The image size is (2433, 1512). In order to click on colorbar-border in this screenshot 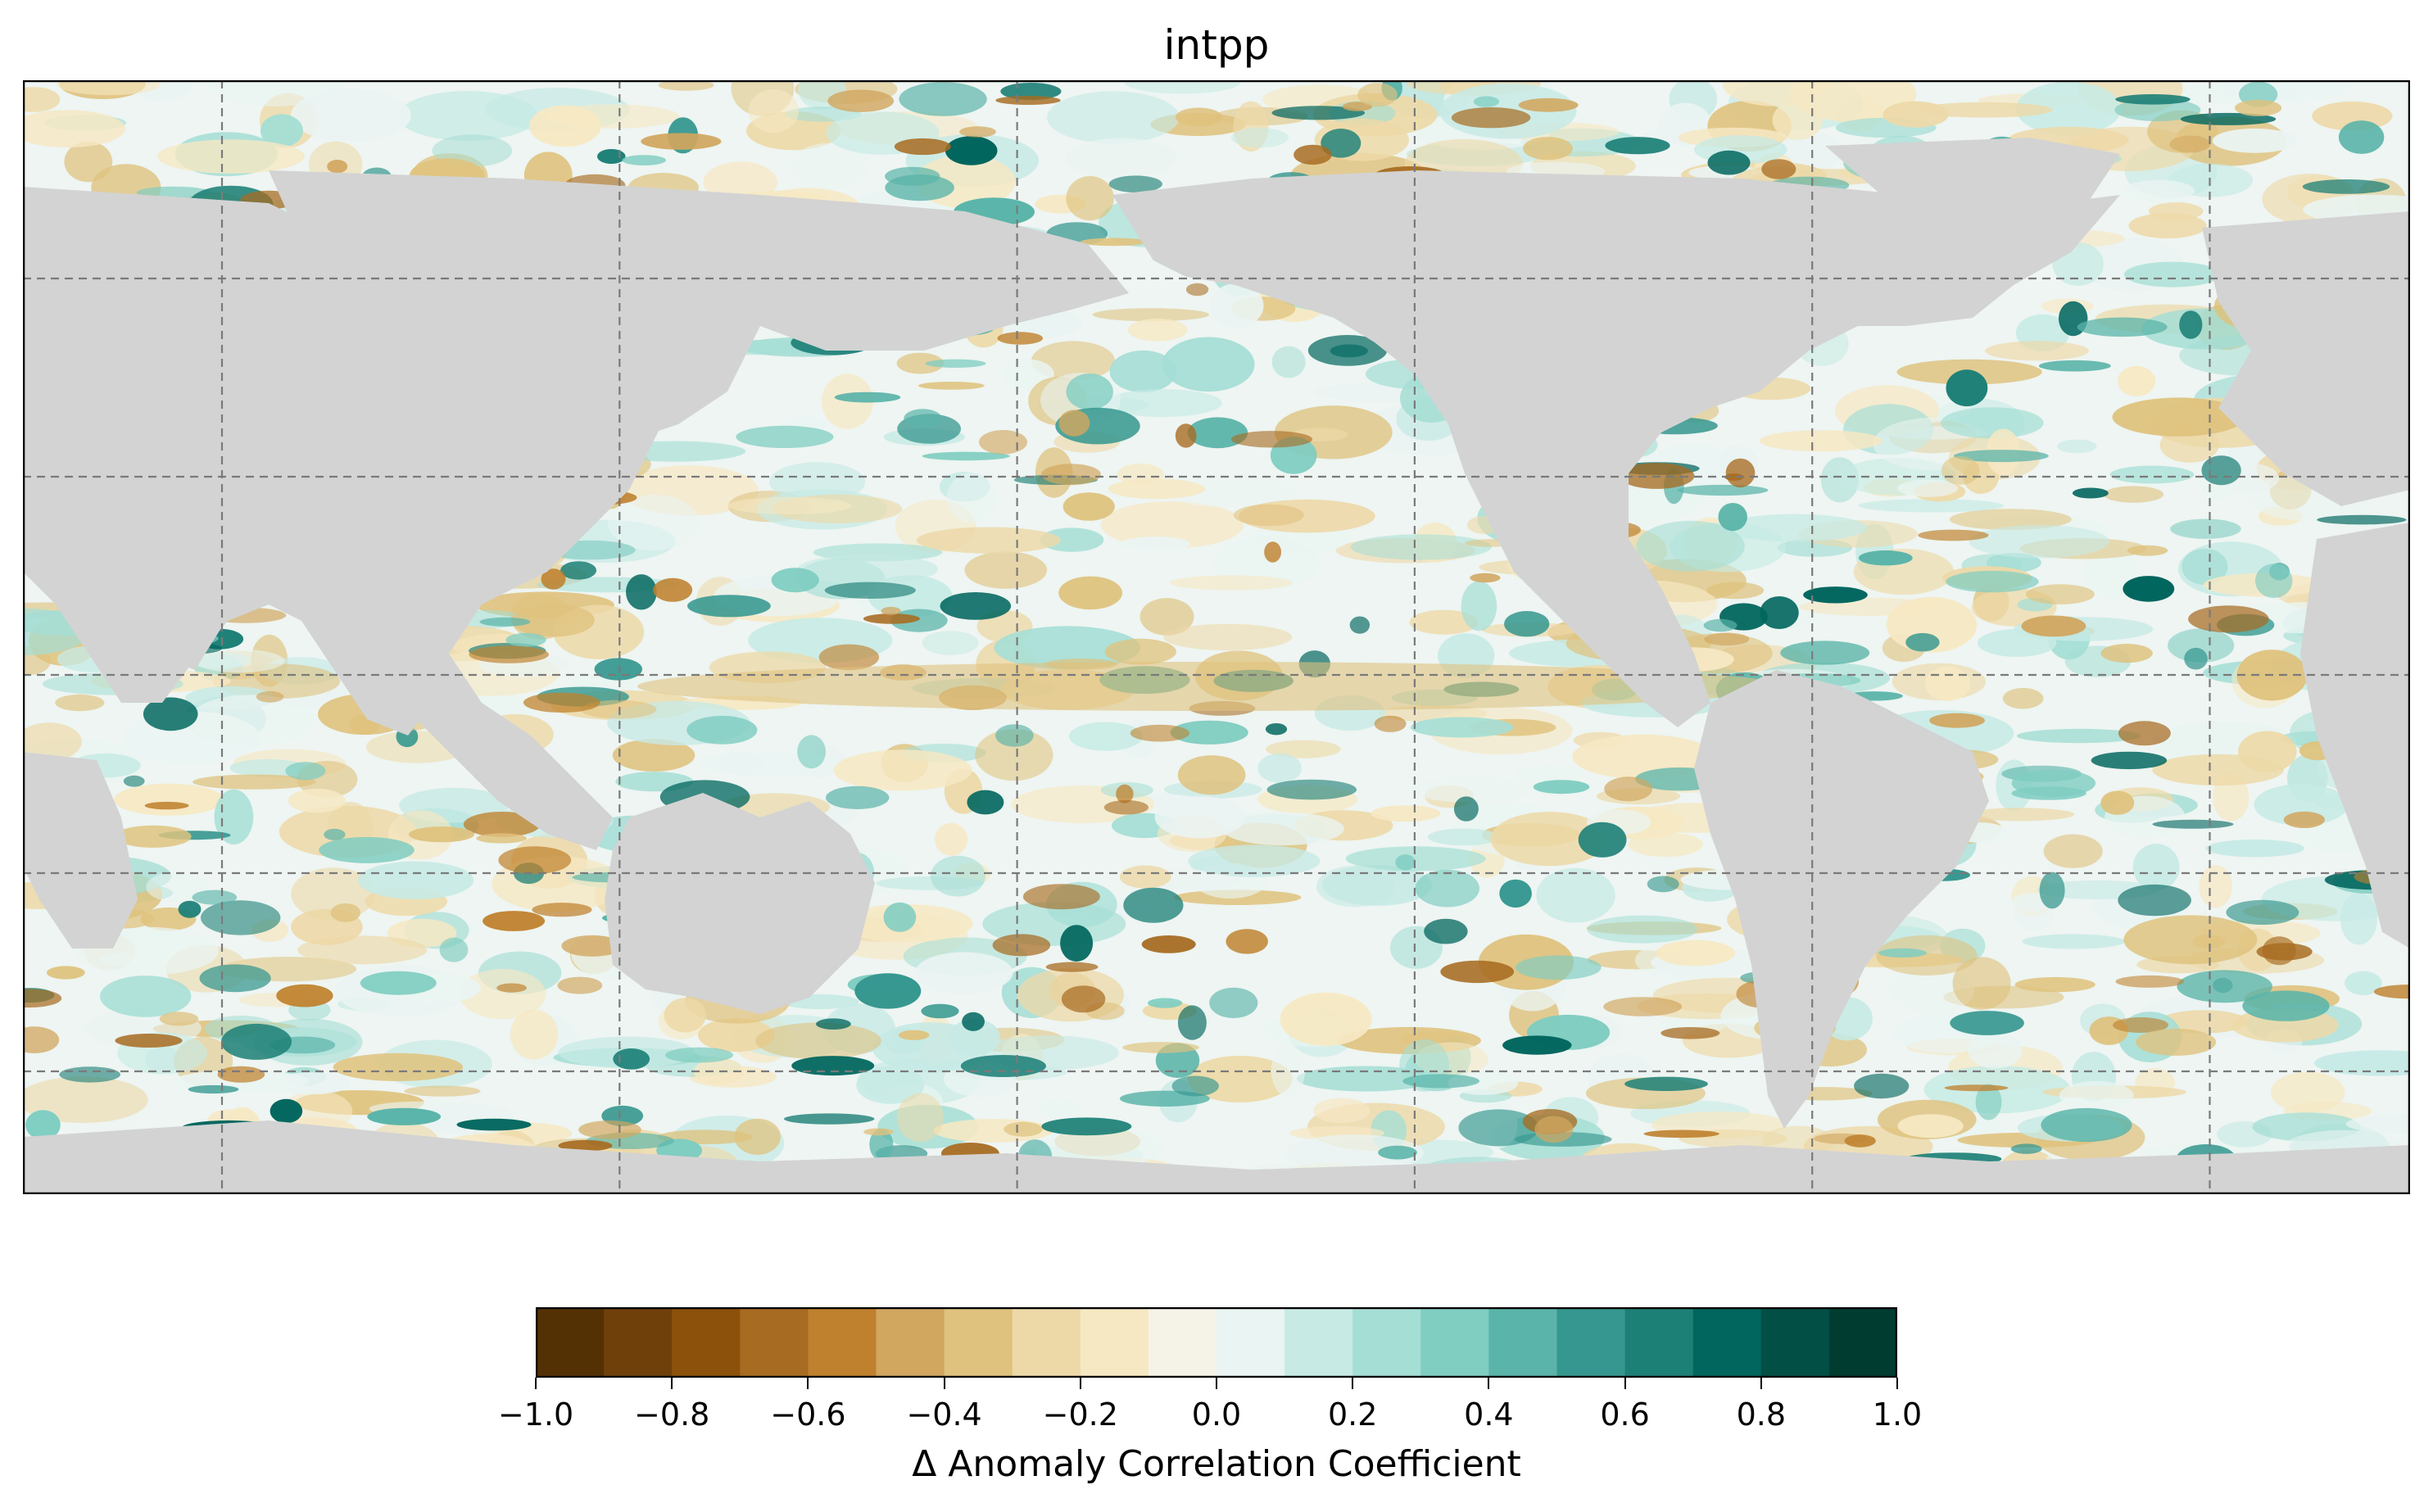, I will do `click(1216, 1343)`.